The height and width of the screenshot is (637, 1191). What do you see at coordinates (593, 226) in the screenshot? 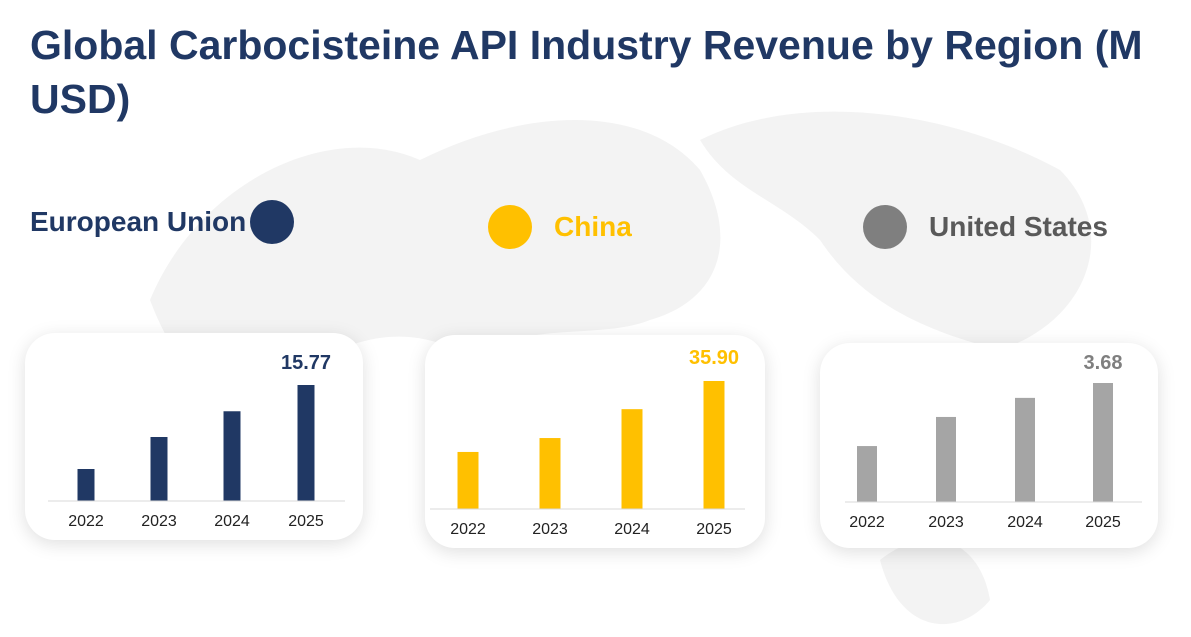
I see `legend-label: China` at bounding box center [593, 226].